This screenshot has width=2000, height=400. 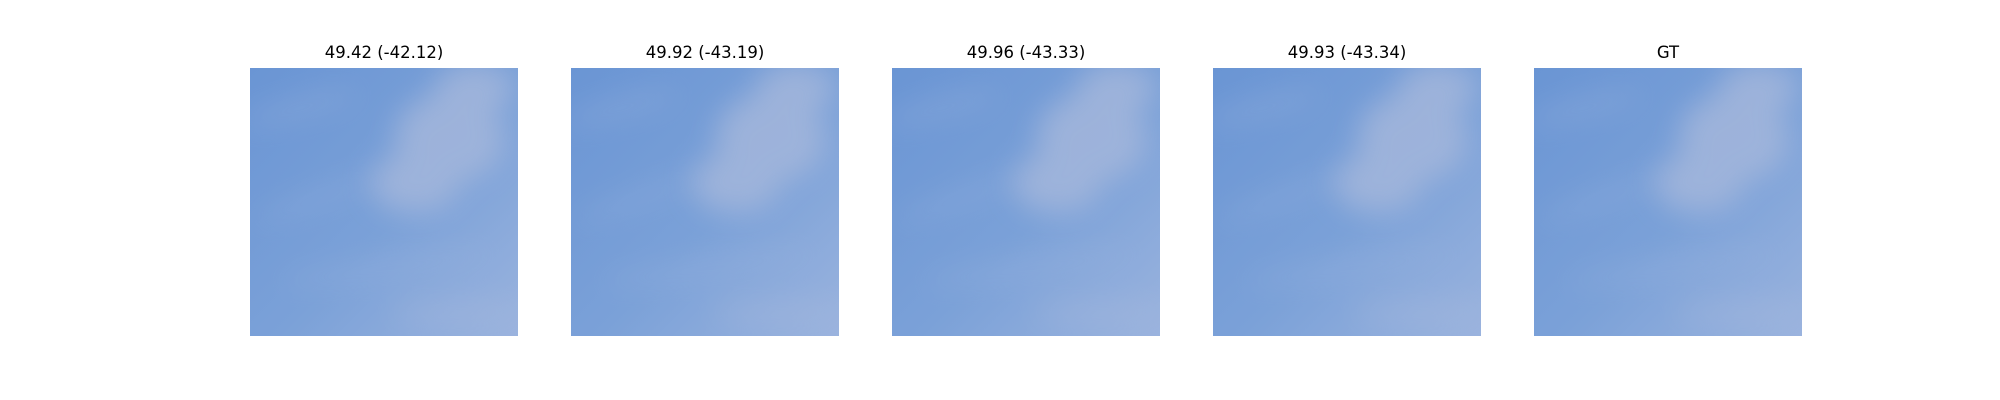 What do you see at coordinates (1347, 52) in the screenshot?
I see `panel-title: 49.93 (-43.34)` at bounding box center [1347, 52].